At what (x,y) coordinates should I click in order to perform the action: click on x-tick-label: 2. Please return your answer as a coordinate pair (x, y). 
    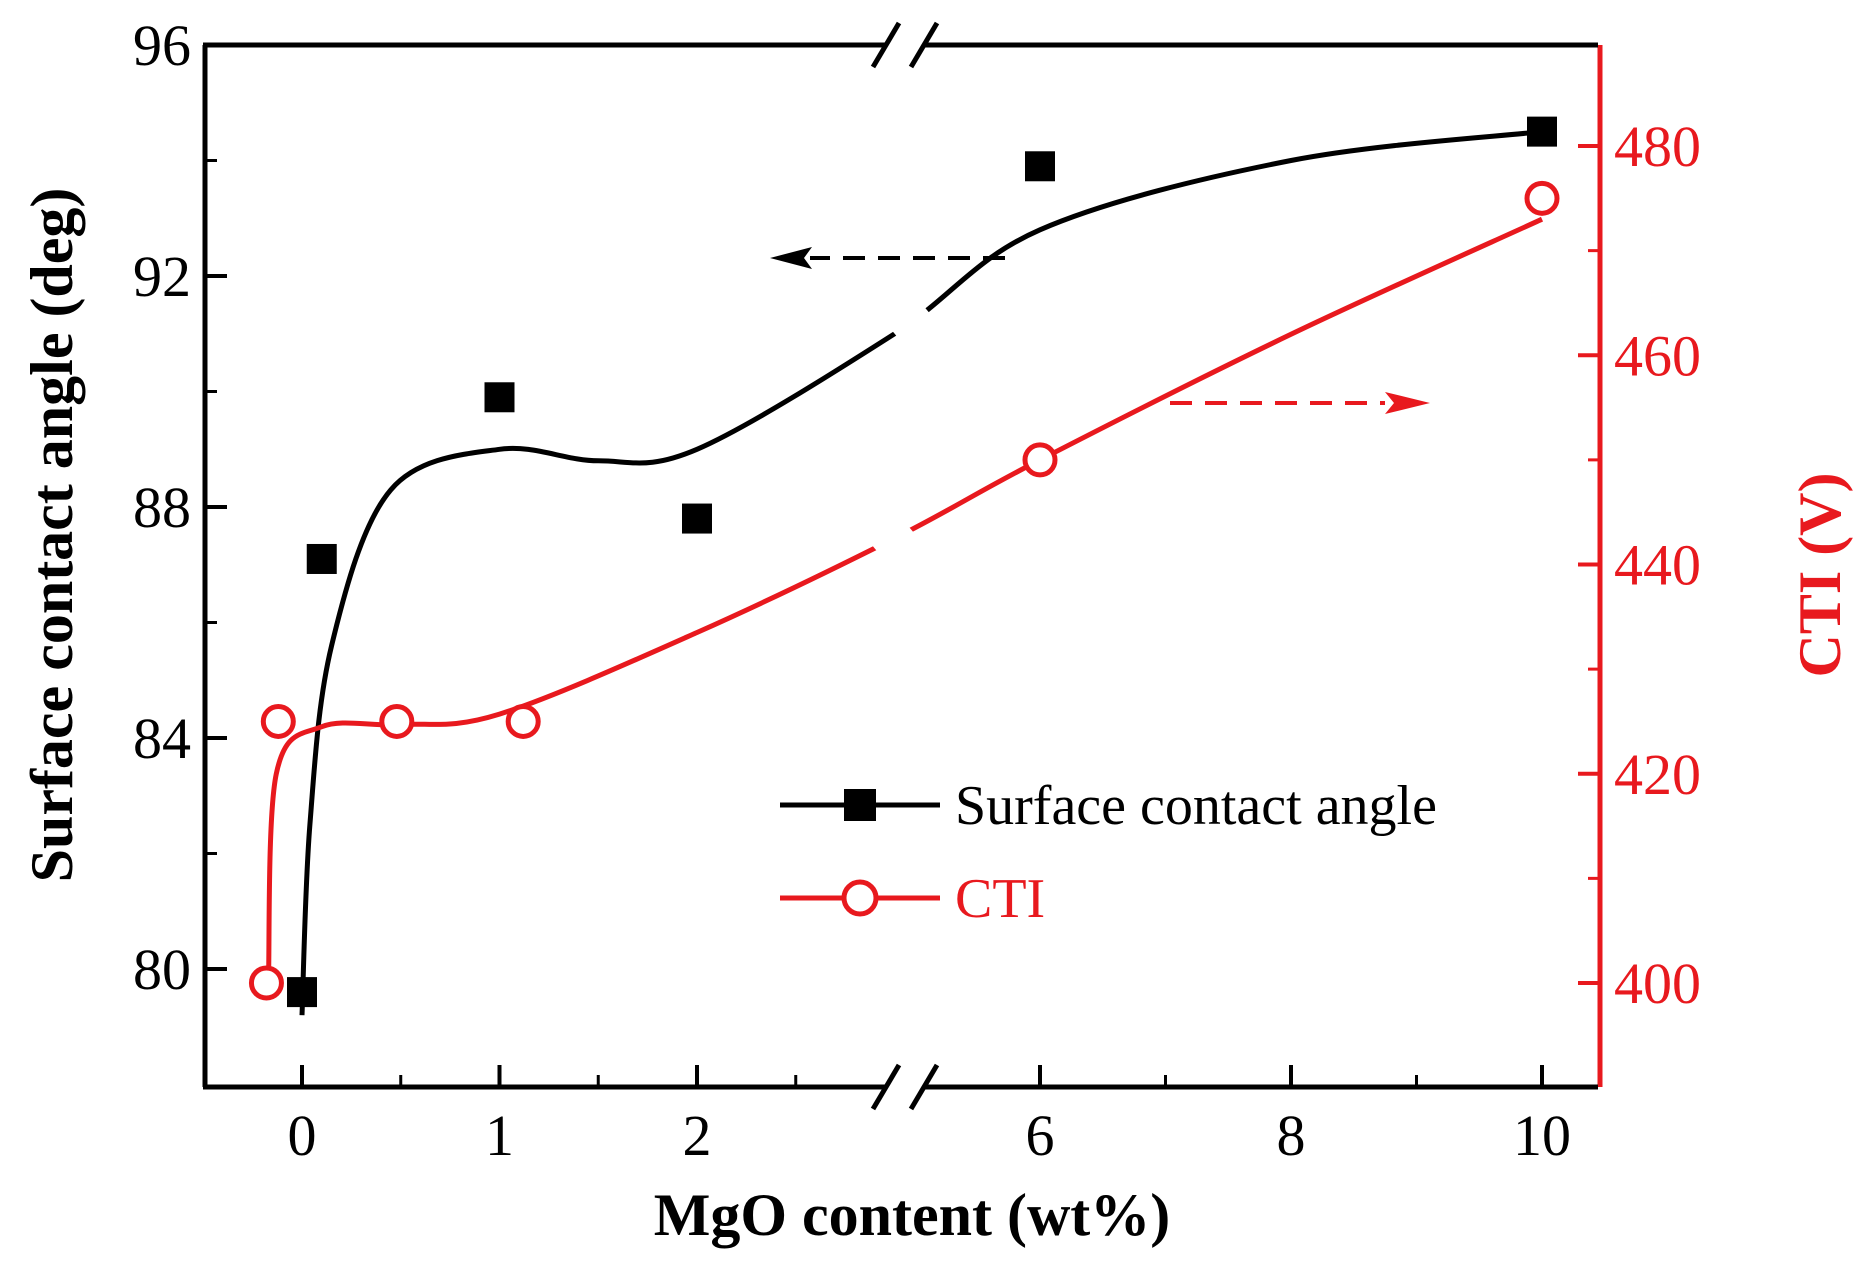
    Looking at the image, I should click on (697, 1135).